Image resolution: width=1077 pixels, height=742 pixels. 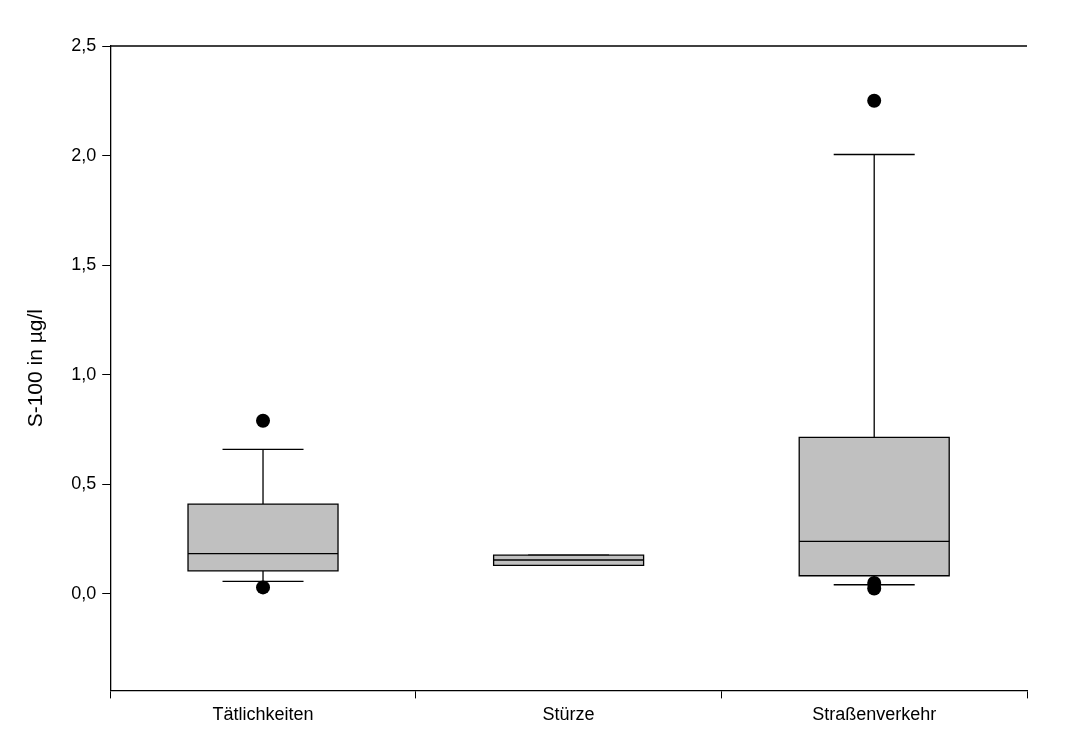 What do you see at coordinates (35, 368) in the screenshot?
I see `y-axis-title: S-100 in µg/l` at bounding box center [35, 368].